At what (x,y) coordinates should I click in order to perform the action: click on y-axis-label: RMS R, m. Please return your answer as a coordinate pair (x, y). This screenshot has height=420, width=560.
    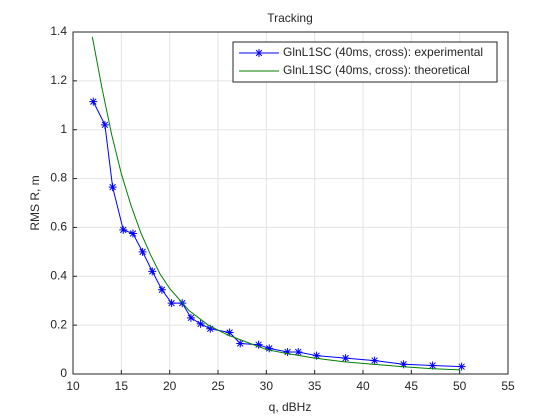
    Looking at the image, I should click on (35, 202).